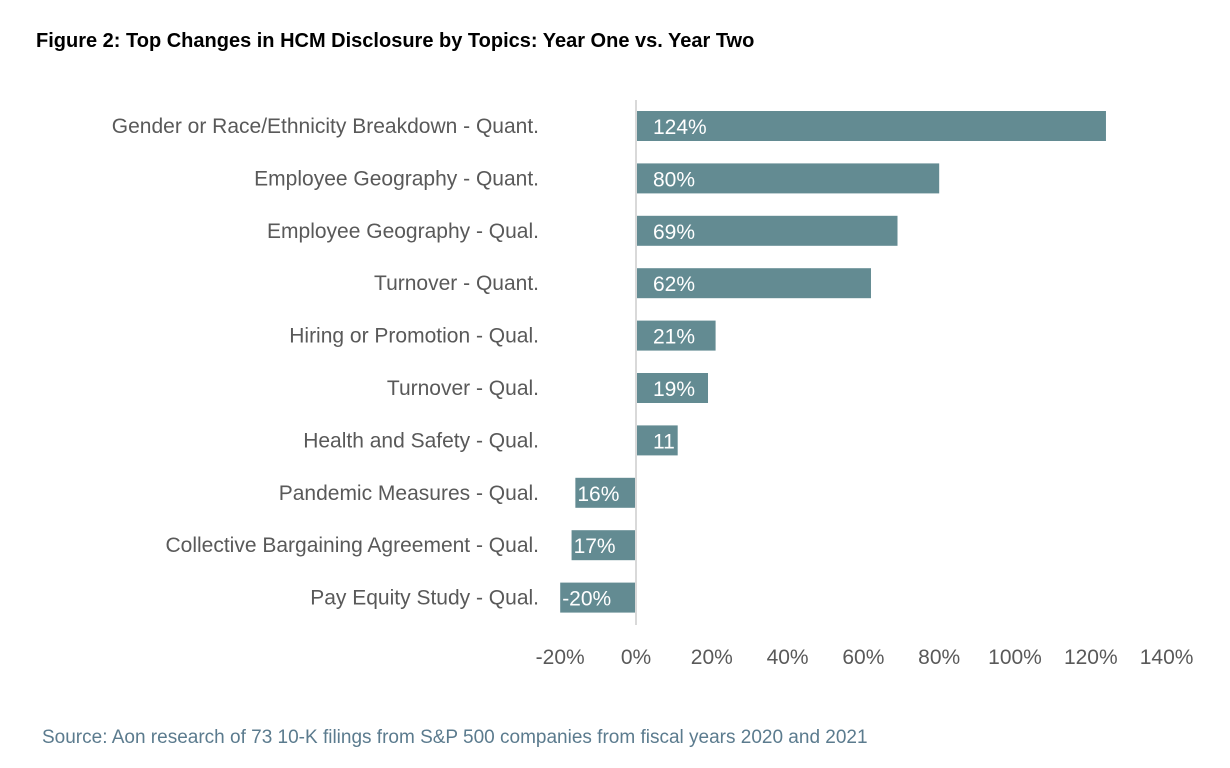  I want to click on data-label: 11, so click(664, 441).